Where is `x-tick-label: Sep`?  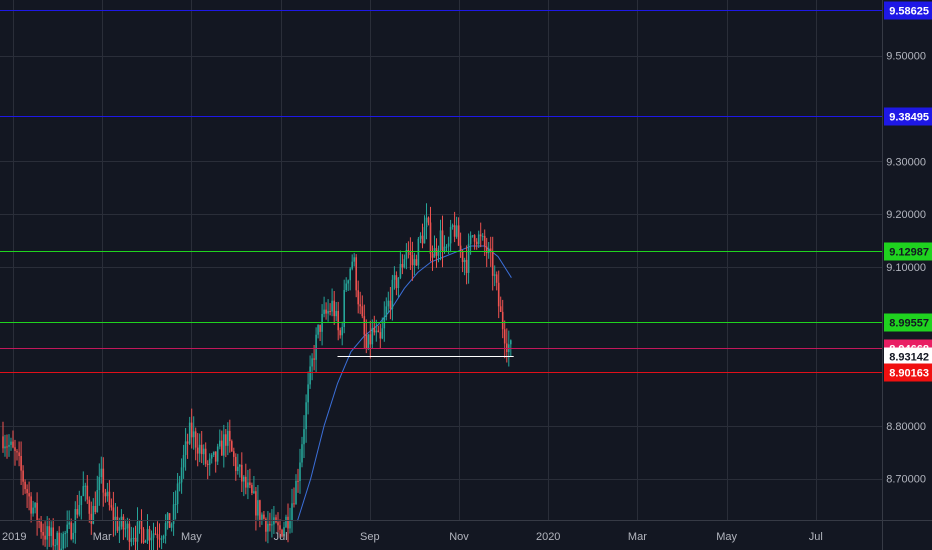
x-tick-label: Sep is located at coordinates (370, 537).